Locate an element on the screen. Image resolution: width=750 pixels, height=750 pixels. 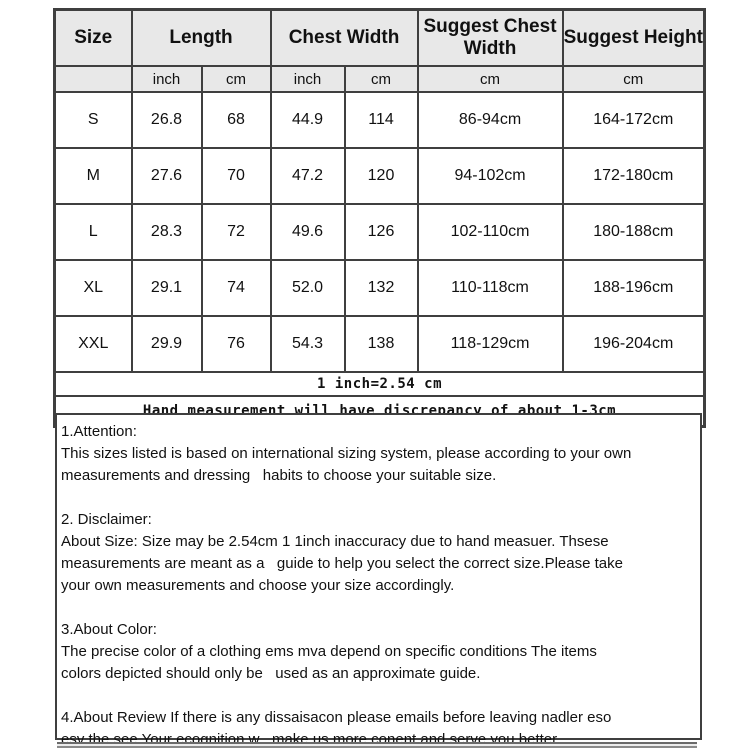
color-title: 3.About Color: is located at coordinates (109, 629).